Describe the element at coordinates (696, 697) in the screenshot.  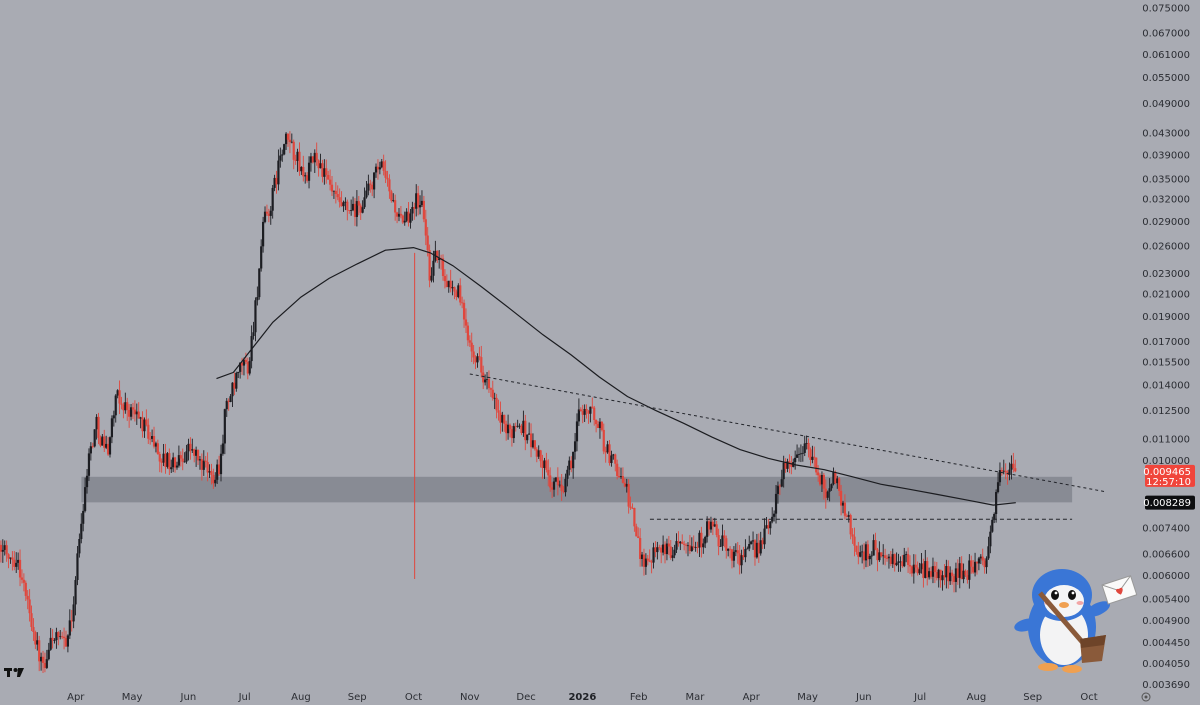
I see `x-tick-label: Mar` at that location.